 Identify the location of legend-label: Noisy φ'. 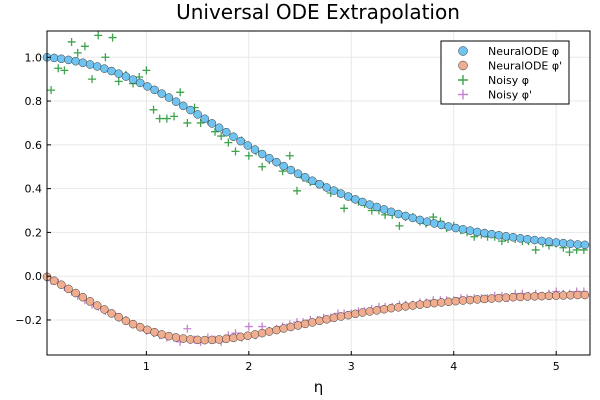
(510, 95).